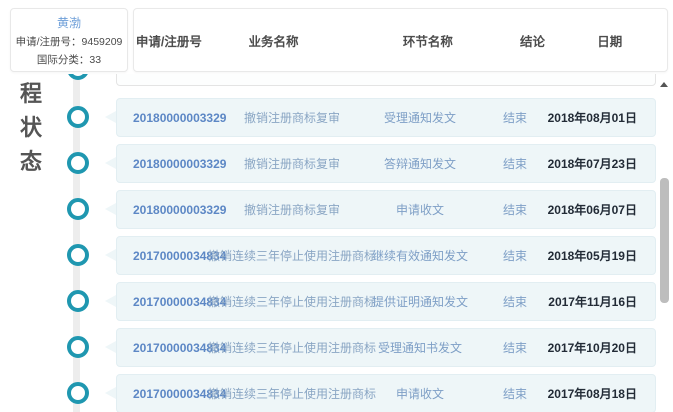 This screenshot has height=412, width=673. What do you see at coordinates (78, 77) in the screenshot?
I see `partial-timeline-node-icon` at bounding box center [78, 77].